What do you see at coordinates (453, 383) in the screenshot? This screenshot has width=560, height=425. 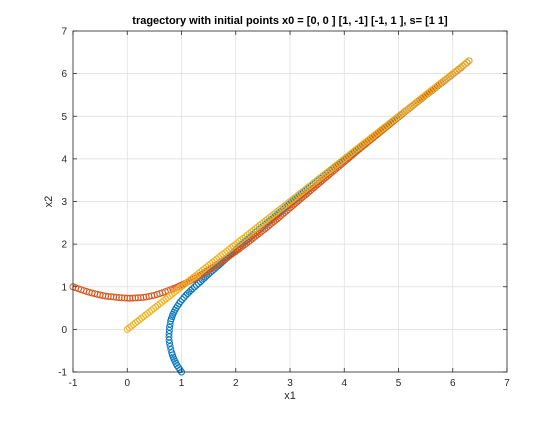 I see `x-tick-label: 6` at bounding box center [453, 383].